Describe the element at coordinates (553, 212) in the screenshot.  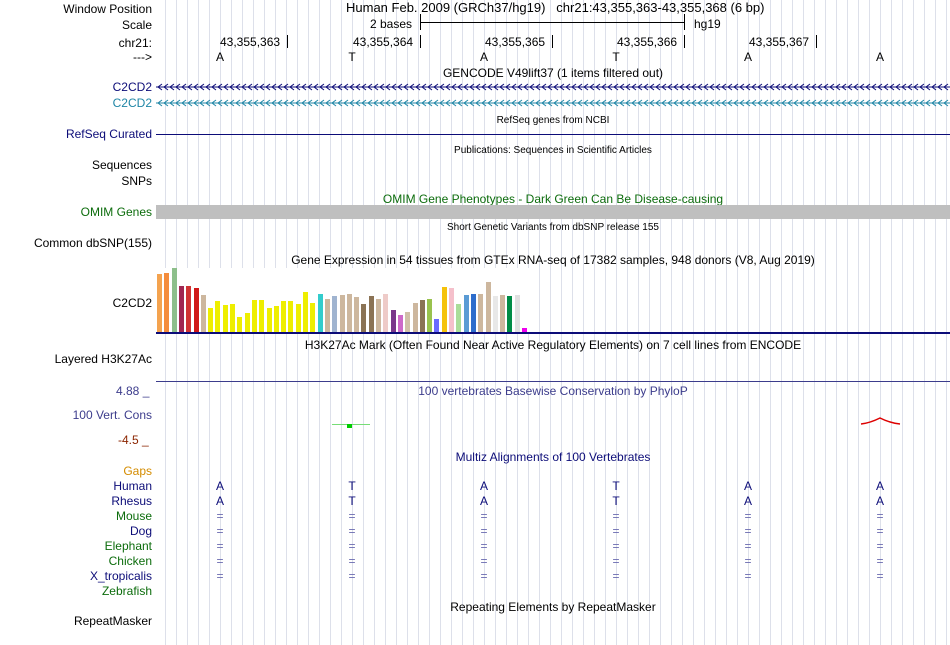
I see `omim-gene-bar` at that location.